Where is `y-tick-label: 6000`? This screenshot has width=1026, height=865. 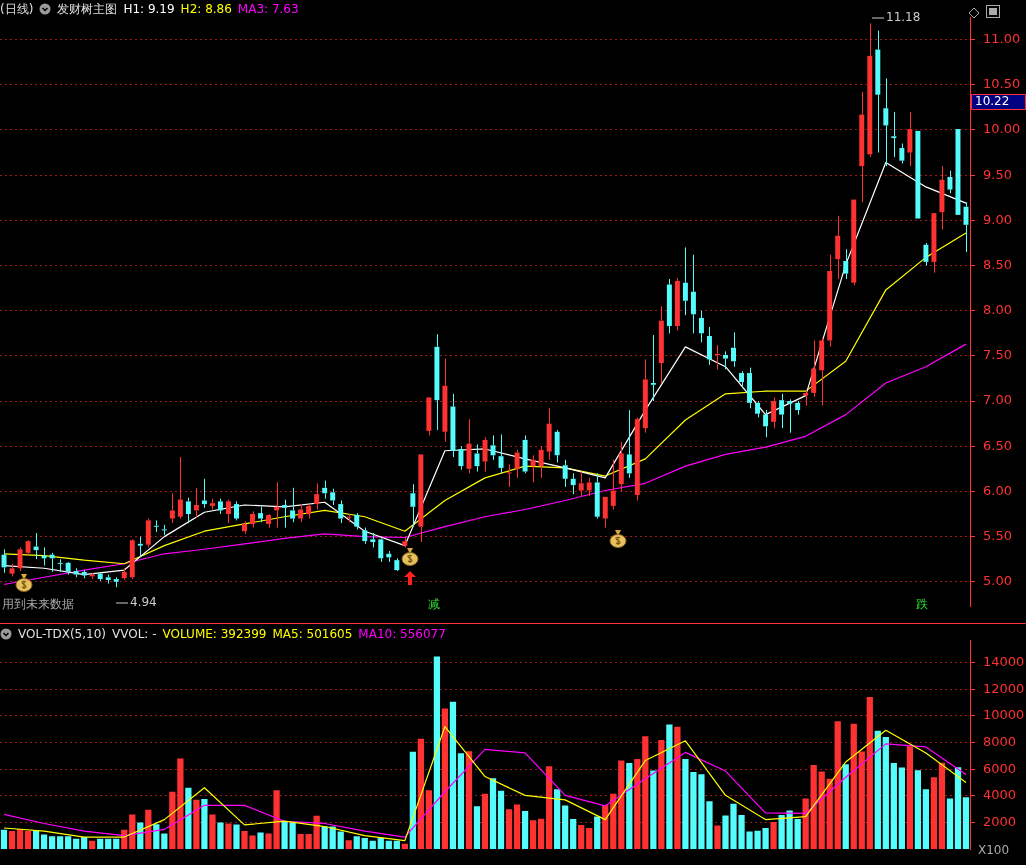
y-tick-label: 6000 is located at coordinates (1000, 768).